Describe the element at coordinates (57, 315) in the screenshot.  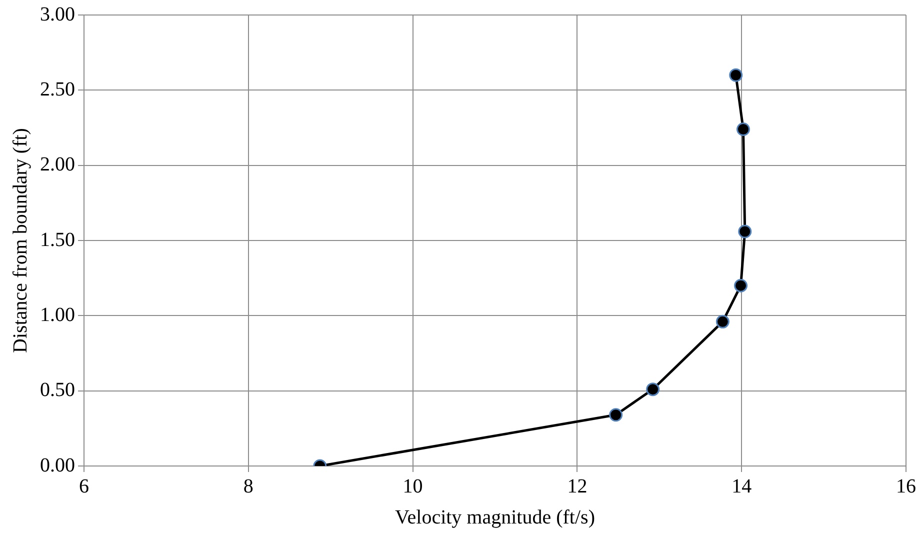
I see `y-tick-label: 1.00` at that location.